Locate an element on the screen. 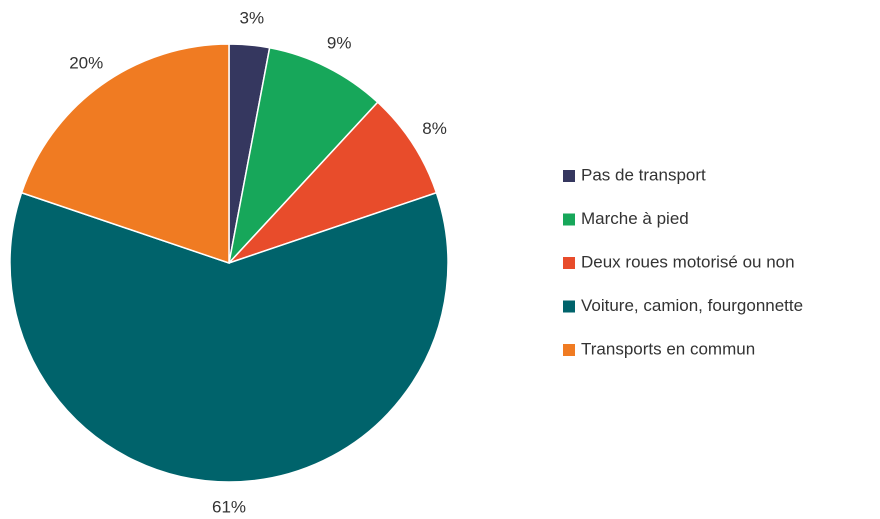 This screenshot has width=880, height=519. data-label: 3% is located at coordinates (252, 18).